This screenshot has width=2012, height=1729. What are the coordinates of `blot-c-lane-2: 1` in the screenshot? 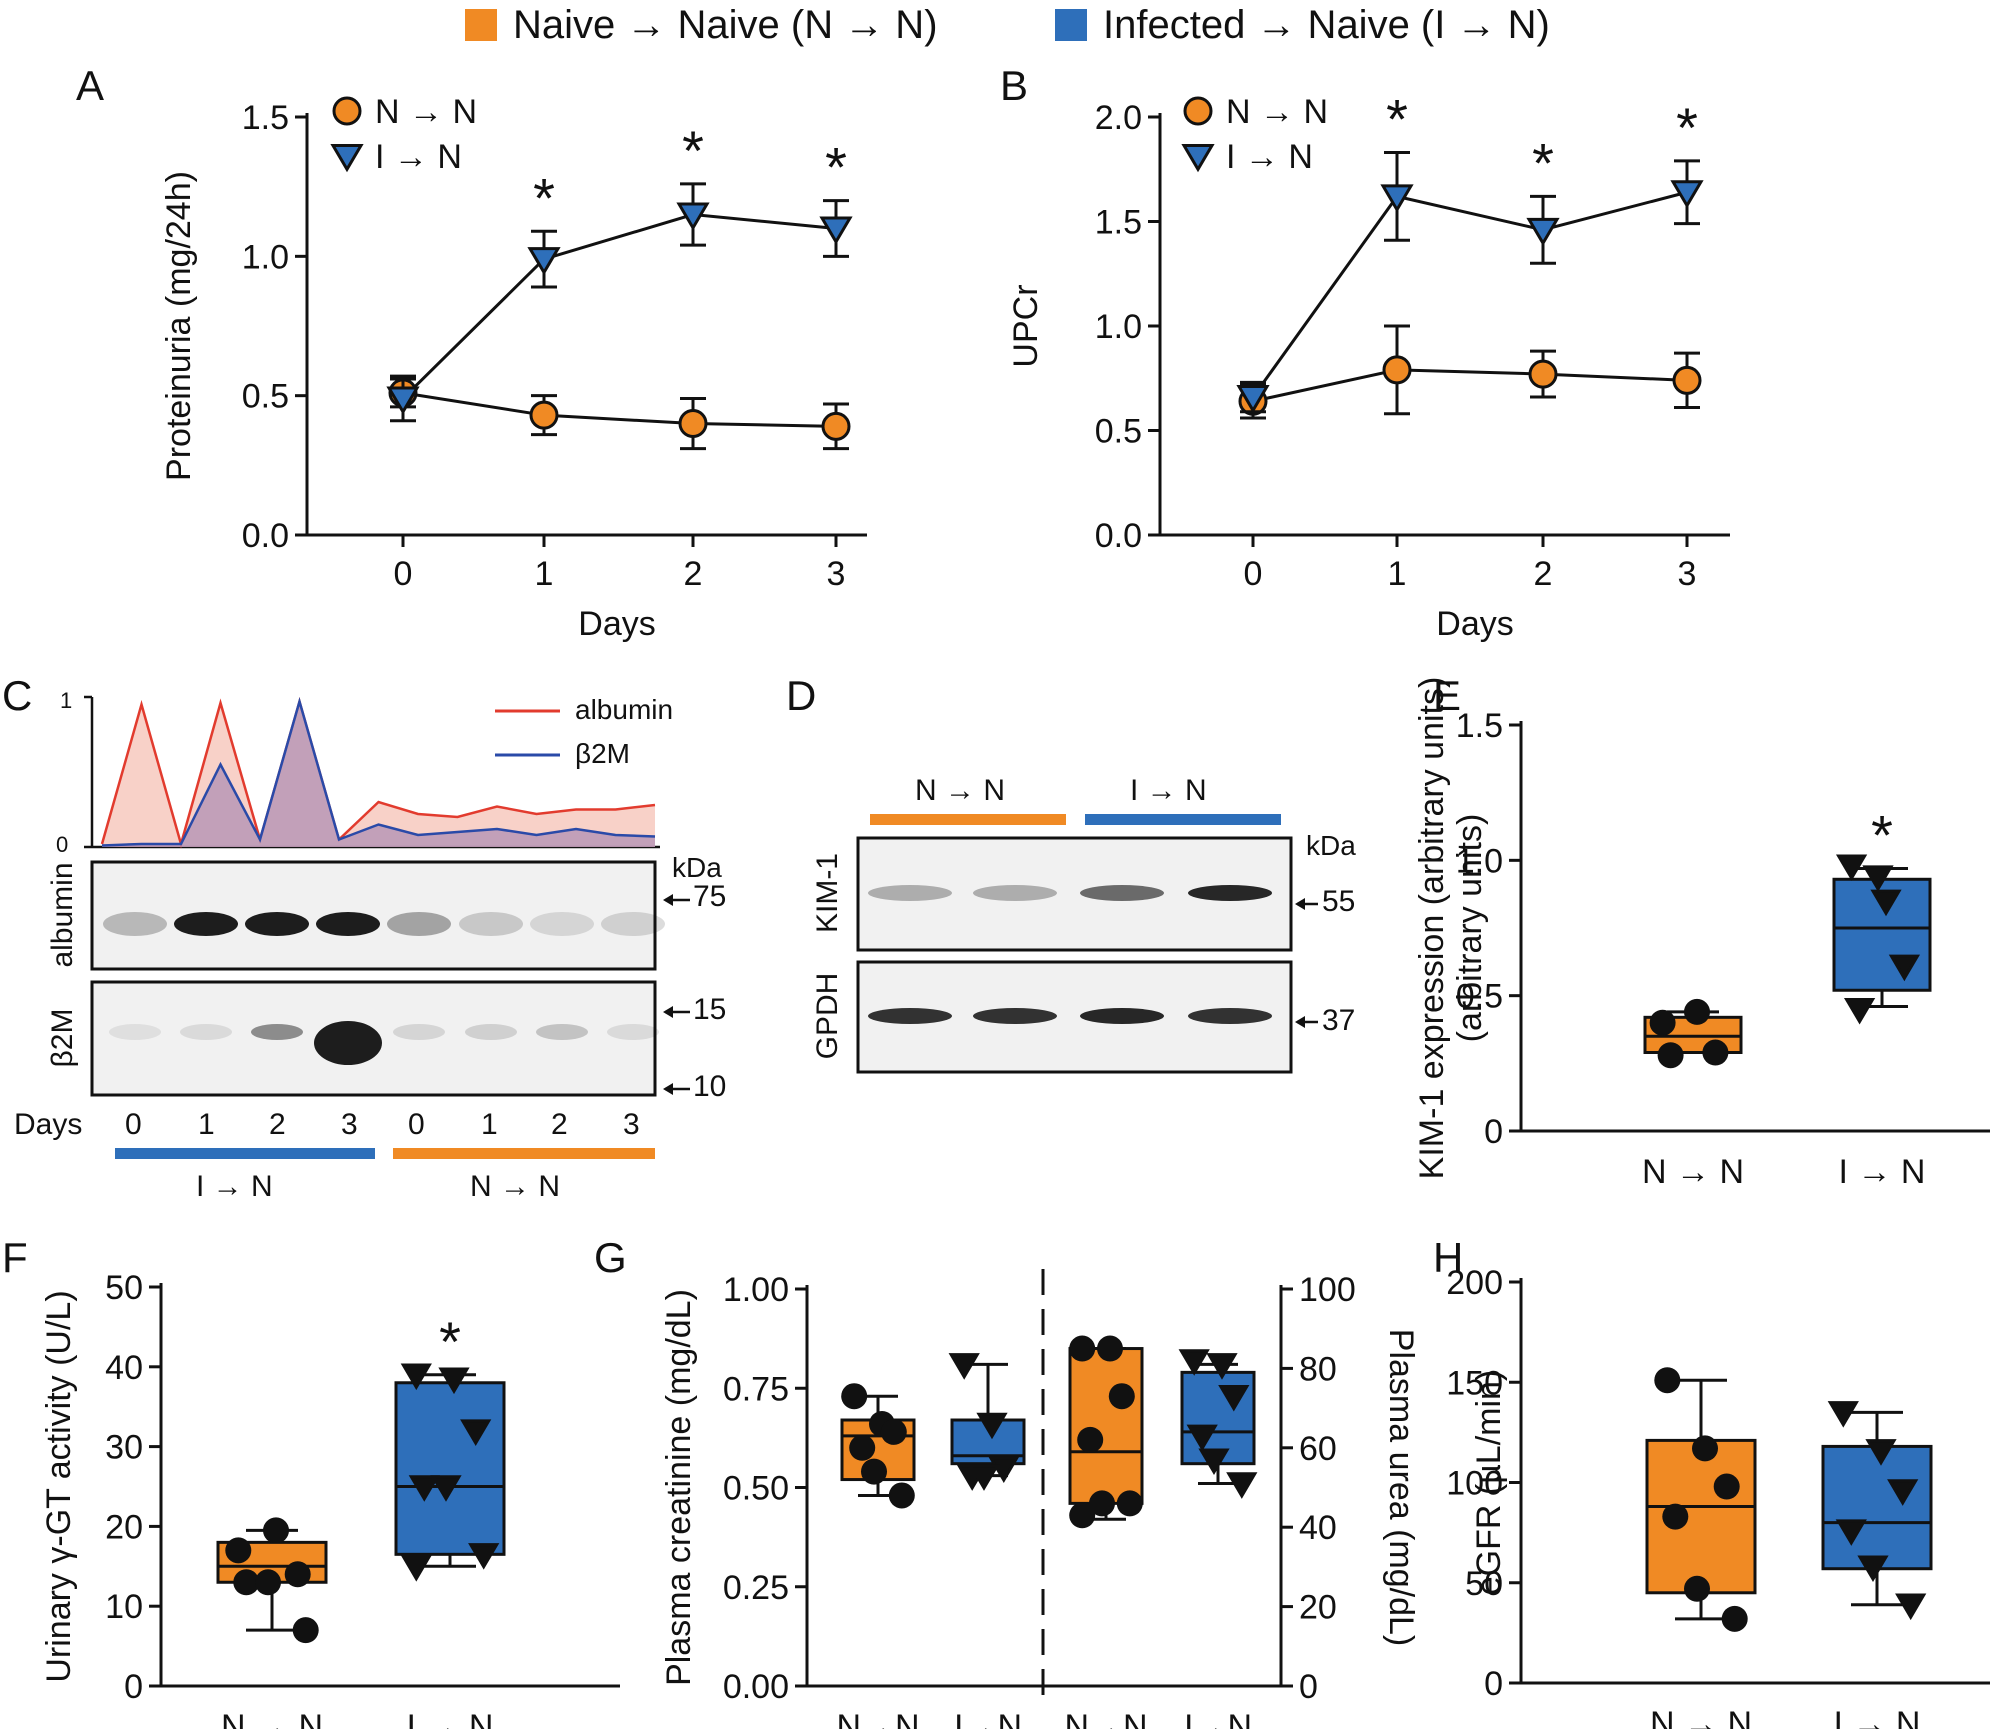 It's located at (206, 1124).